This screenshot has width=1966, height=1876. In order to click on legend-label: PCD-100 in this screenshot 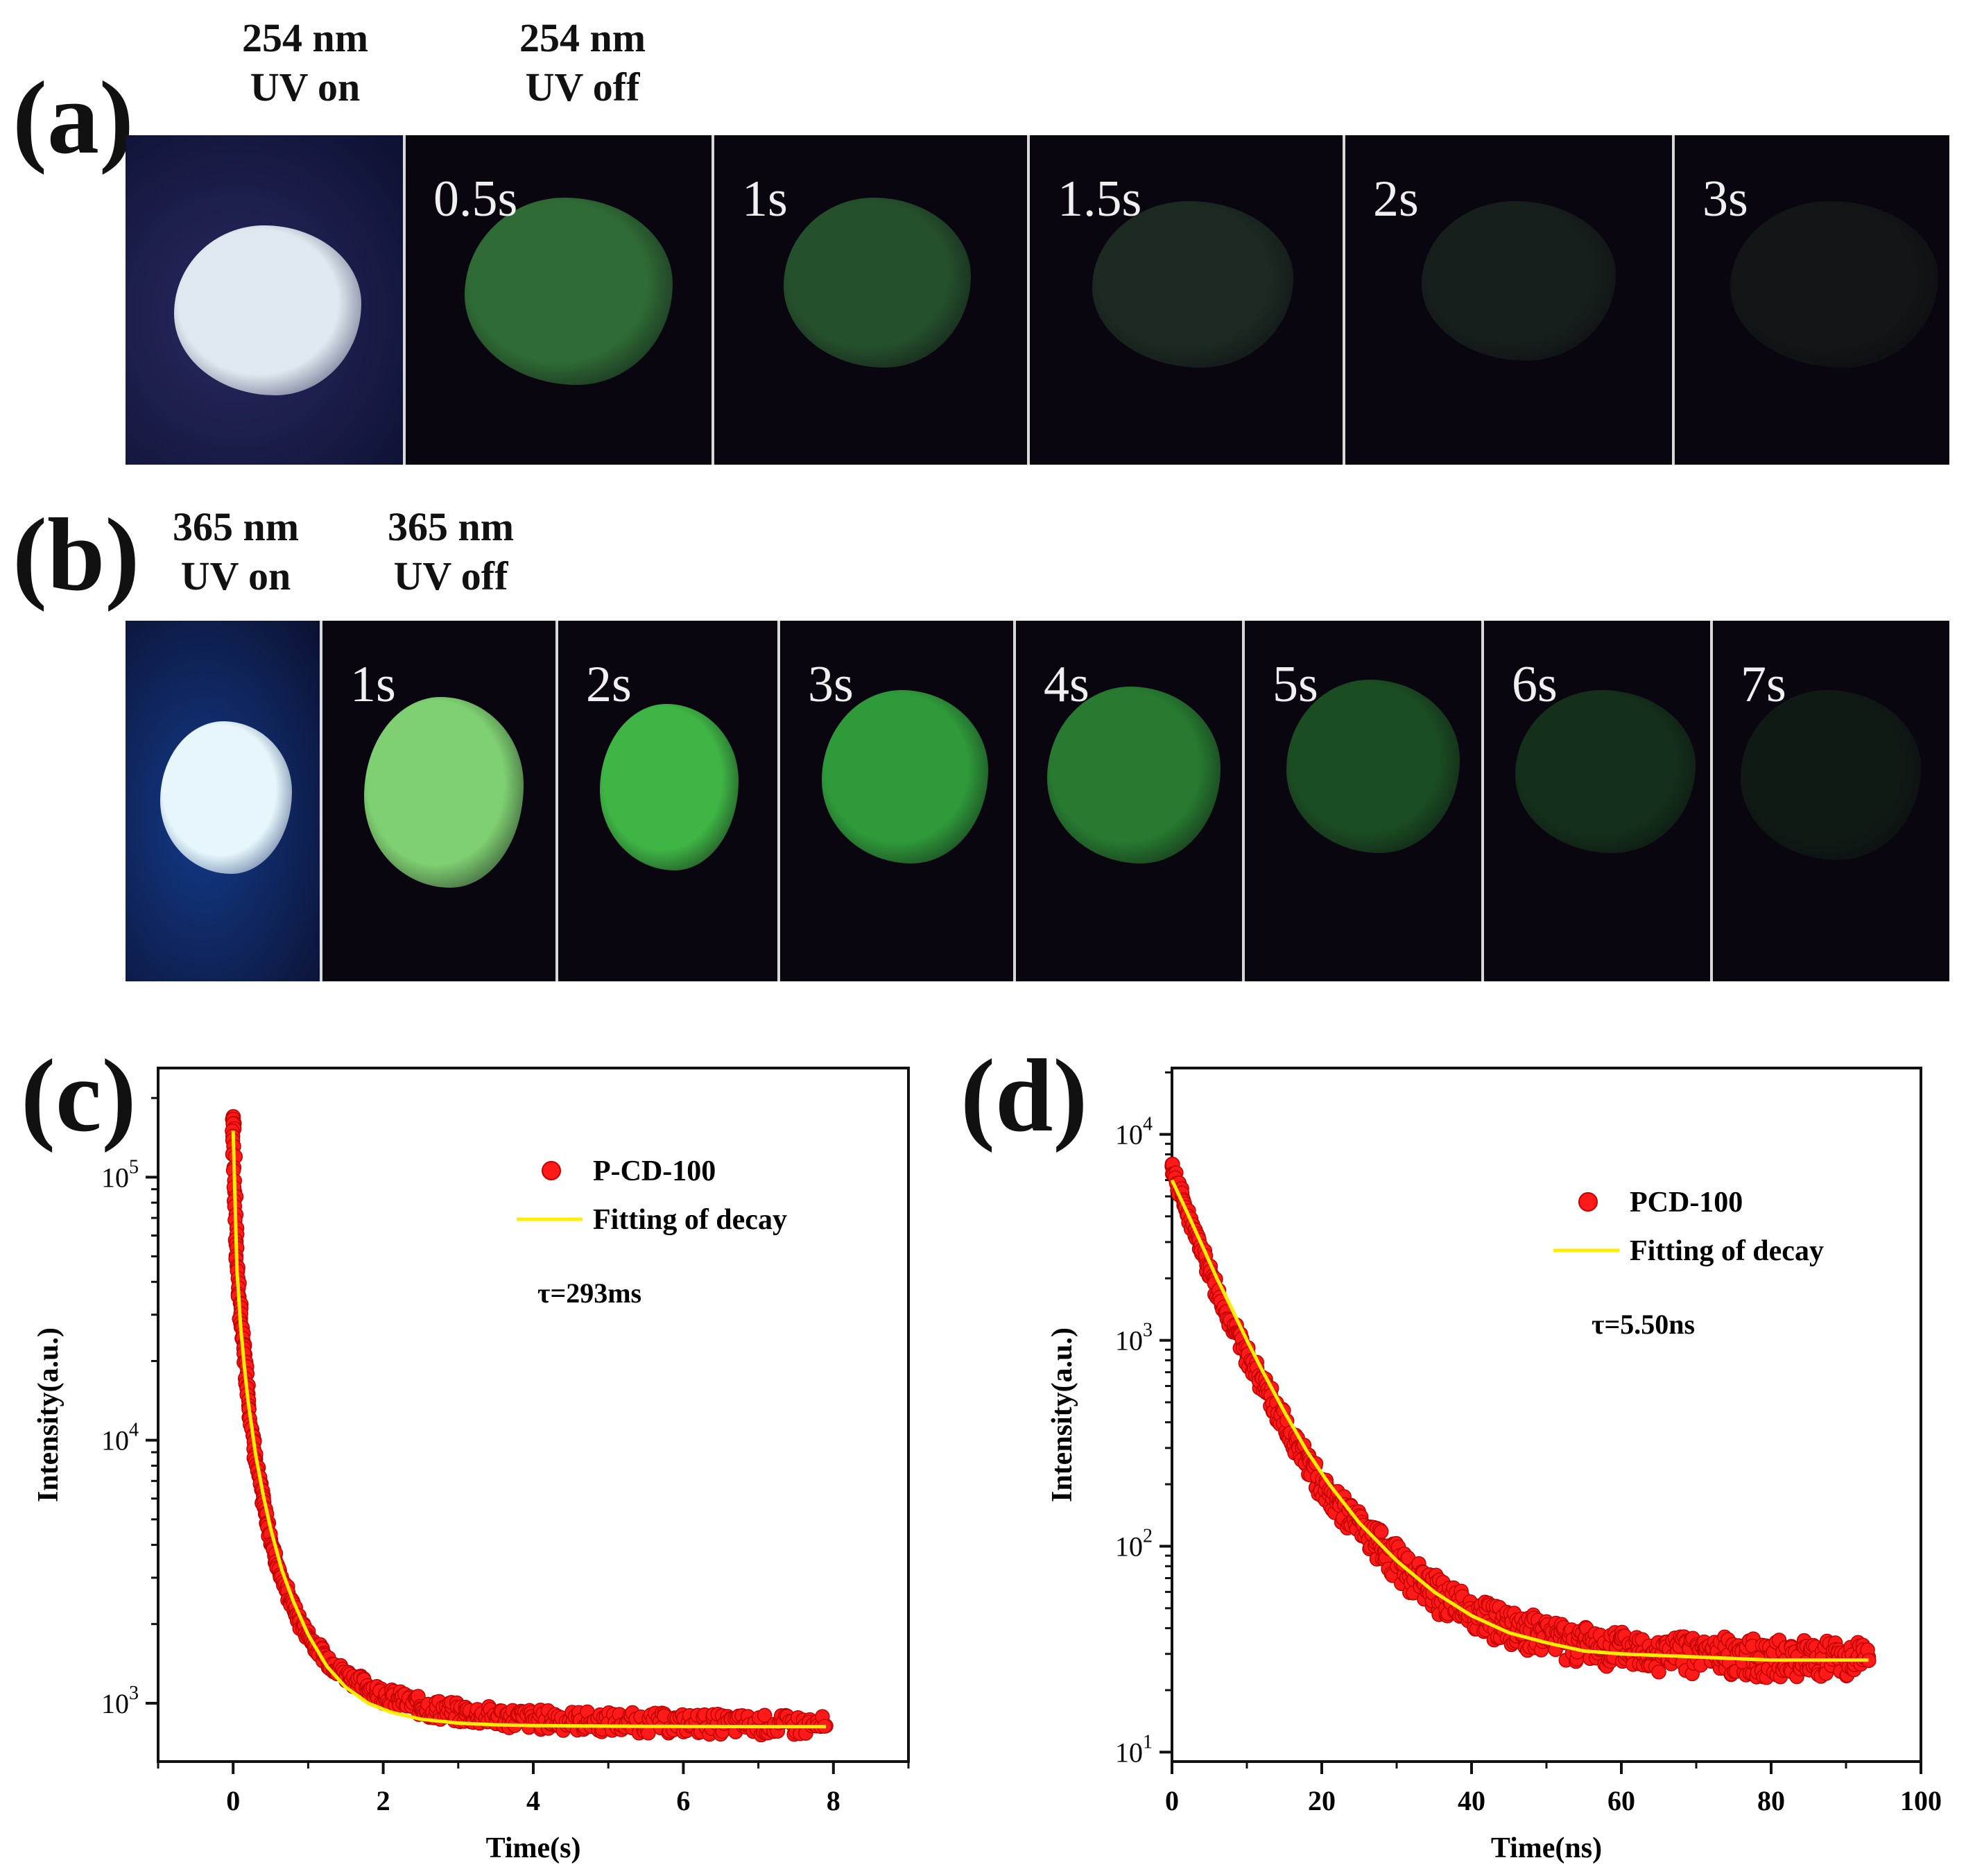, I will do `click(1687, 1203)`.